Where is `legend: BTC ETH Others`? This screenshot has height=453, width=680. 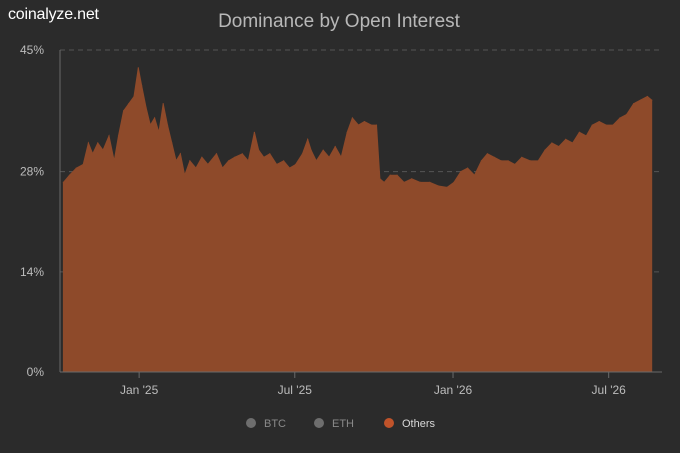
legend: BTC ETH Others is located at coordinates (341, 424).